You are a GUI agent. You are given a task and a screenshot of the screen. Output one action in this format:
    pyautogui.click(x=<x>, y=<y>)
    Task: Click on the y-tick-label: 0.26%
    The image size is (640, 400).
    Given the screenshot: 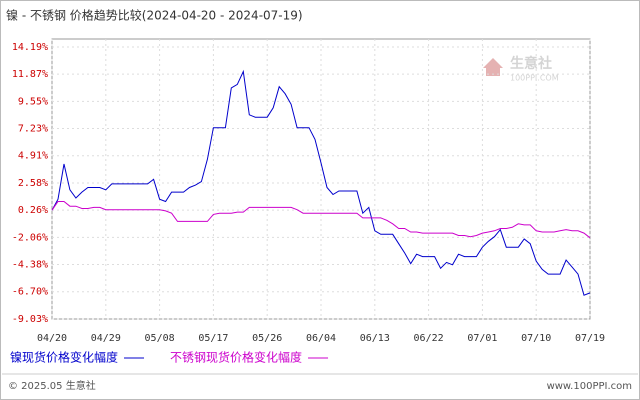 What is the action you would take?
    pyautogui.click(x=33, y=210)
    